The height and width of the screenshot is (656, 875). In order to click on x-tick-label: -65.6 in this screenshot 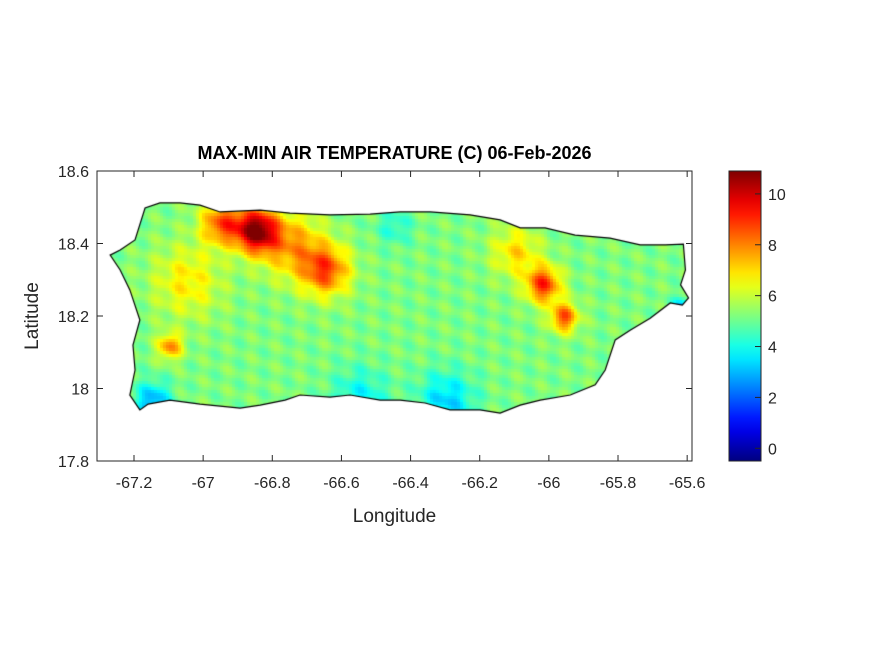, I will do `click(687, 483)`.